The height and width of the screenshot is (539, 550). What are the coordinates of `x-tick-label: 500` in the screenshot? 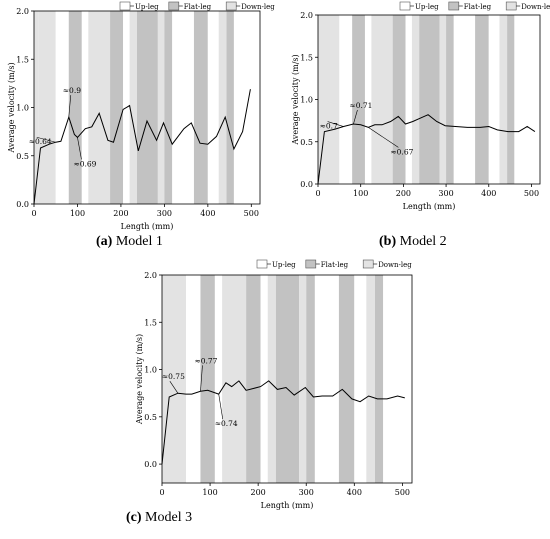 It's located at (531, 193).